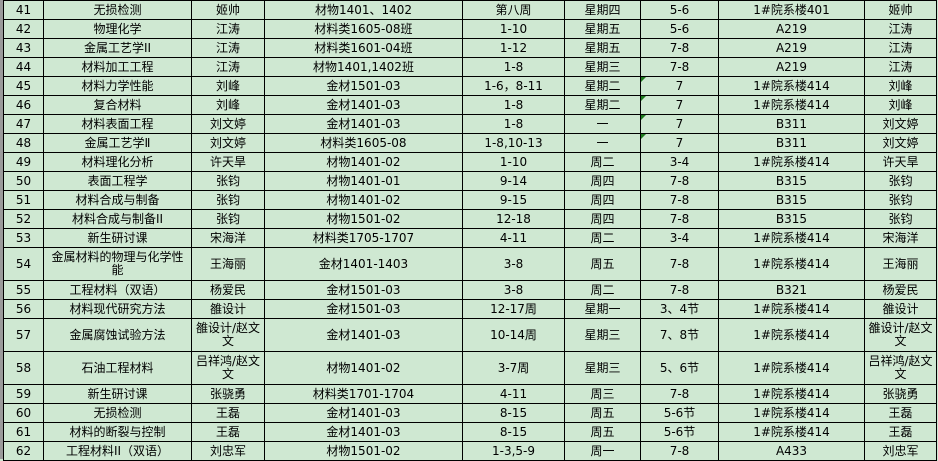  I want to click on cell-class: 金材1401-1403, so click(363, 264).